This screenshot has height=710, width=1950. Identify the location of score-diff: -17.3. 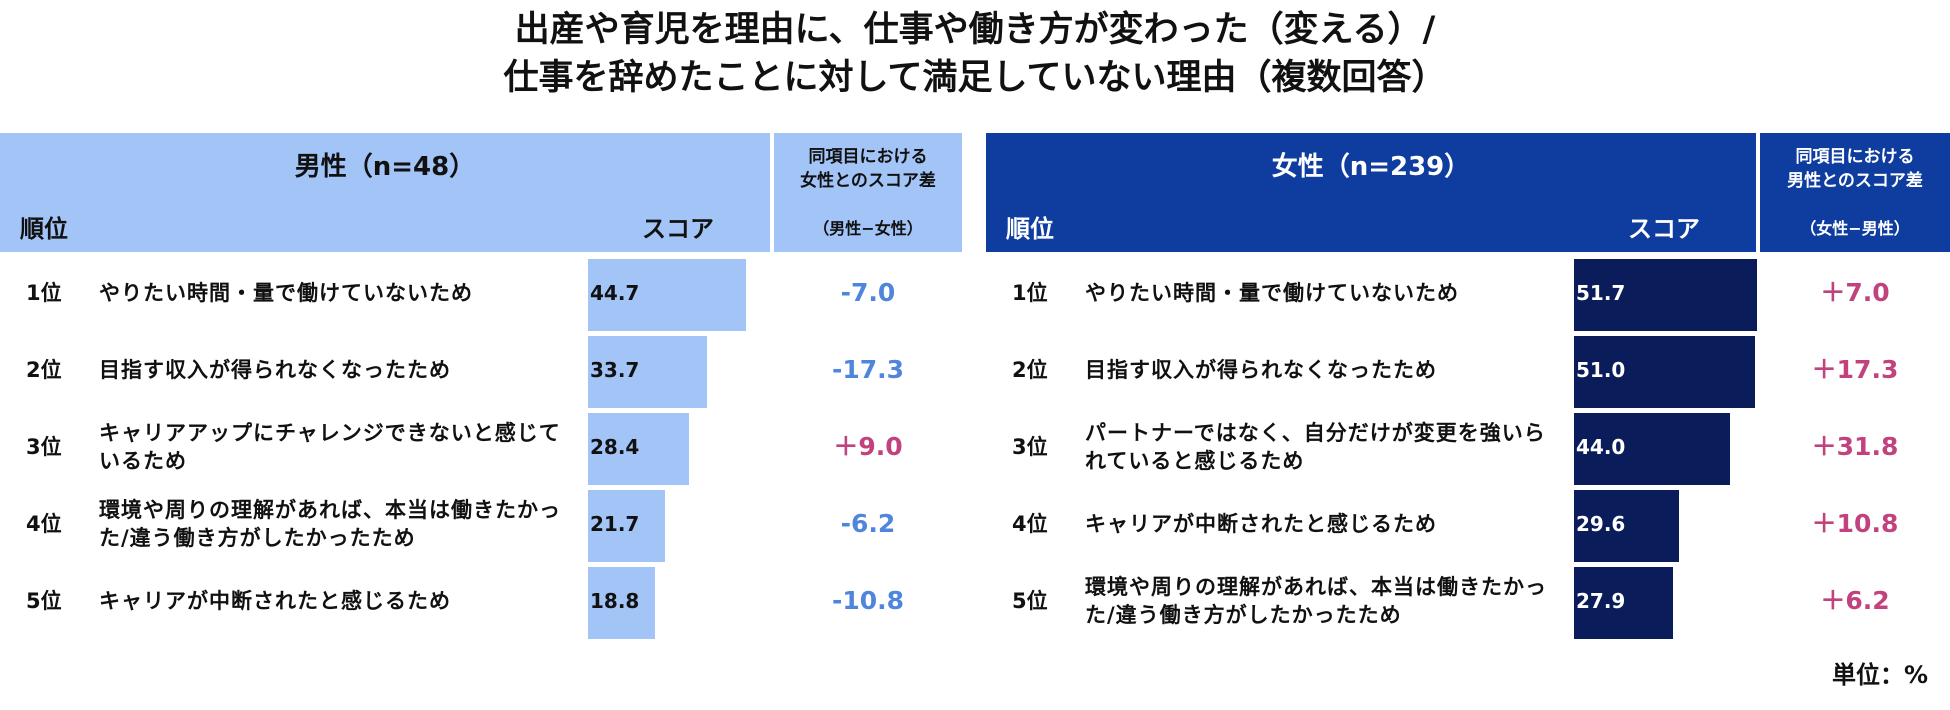
(868, 369).